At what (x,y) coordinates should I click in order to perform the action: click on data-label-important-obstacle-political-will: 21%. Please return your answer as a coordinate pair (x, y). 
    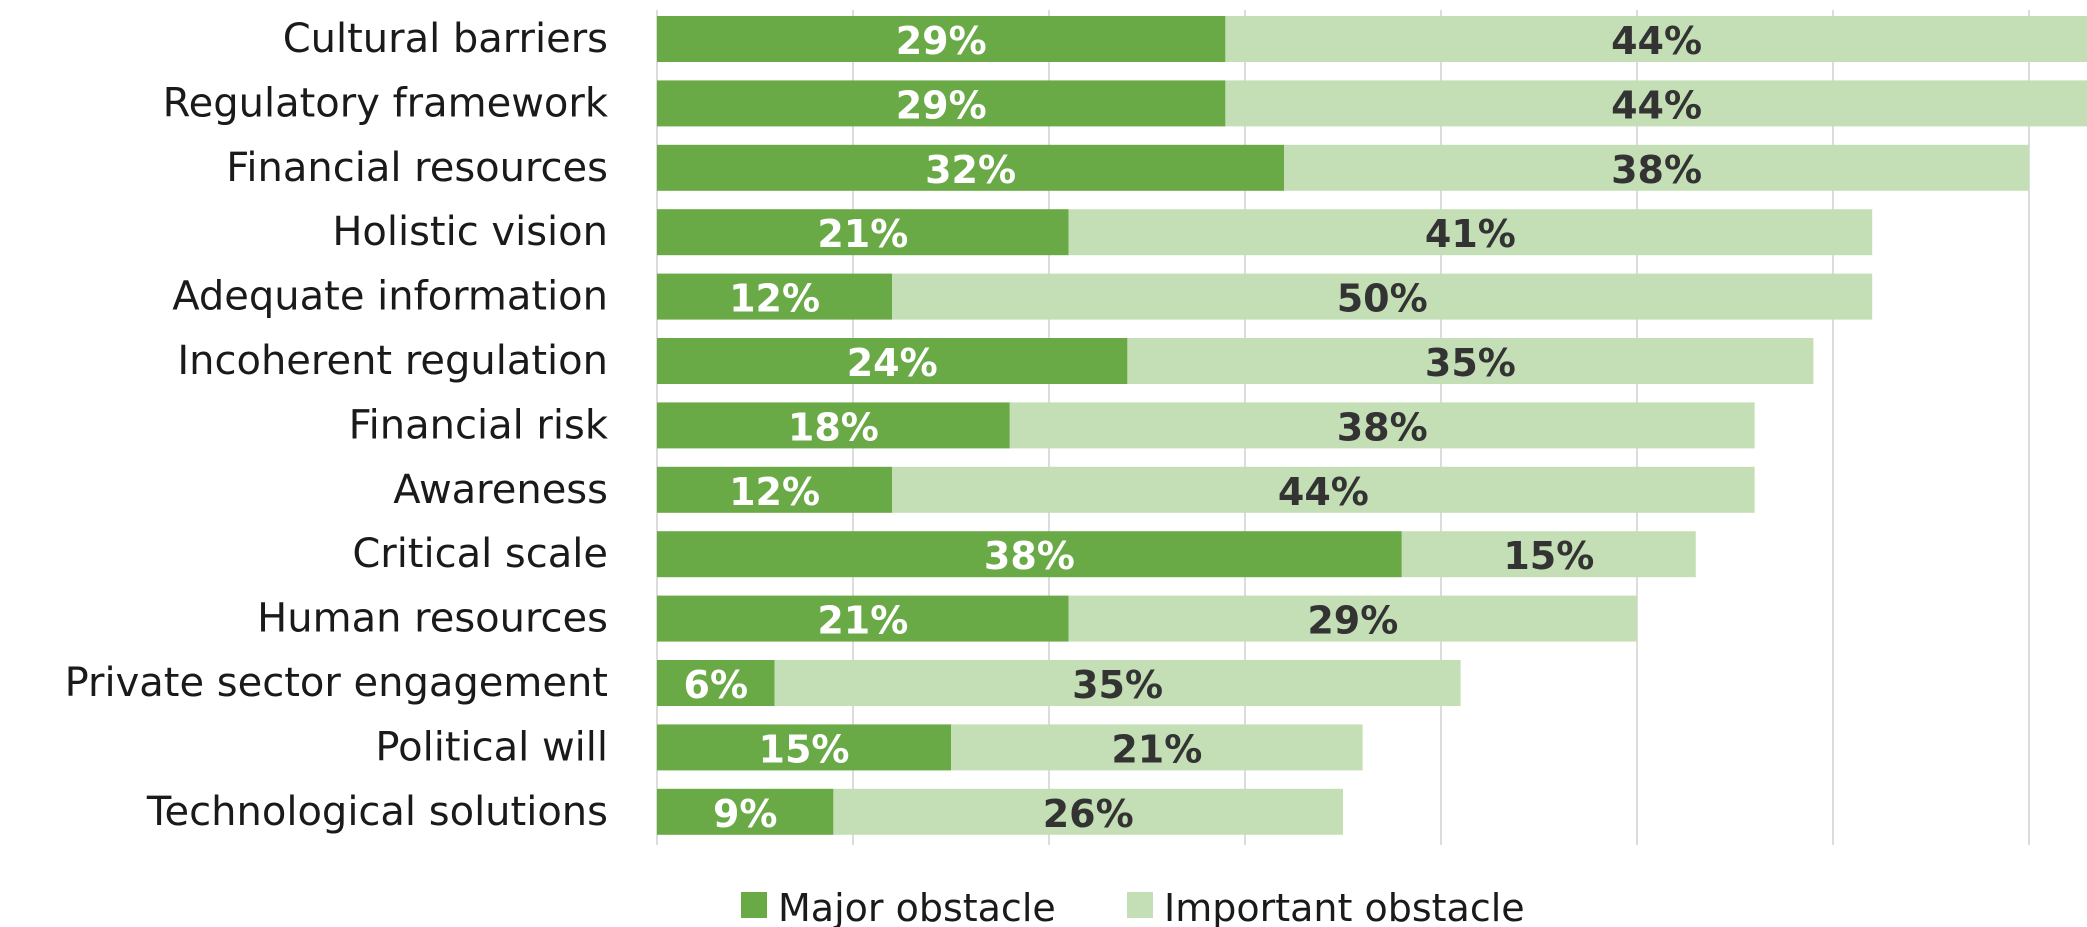
    Looking at the image, I should click on (1156, 749).